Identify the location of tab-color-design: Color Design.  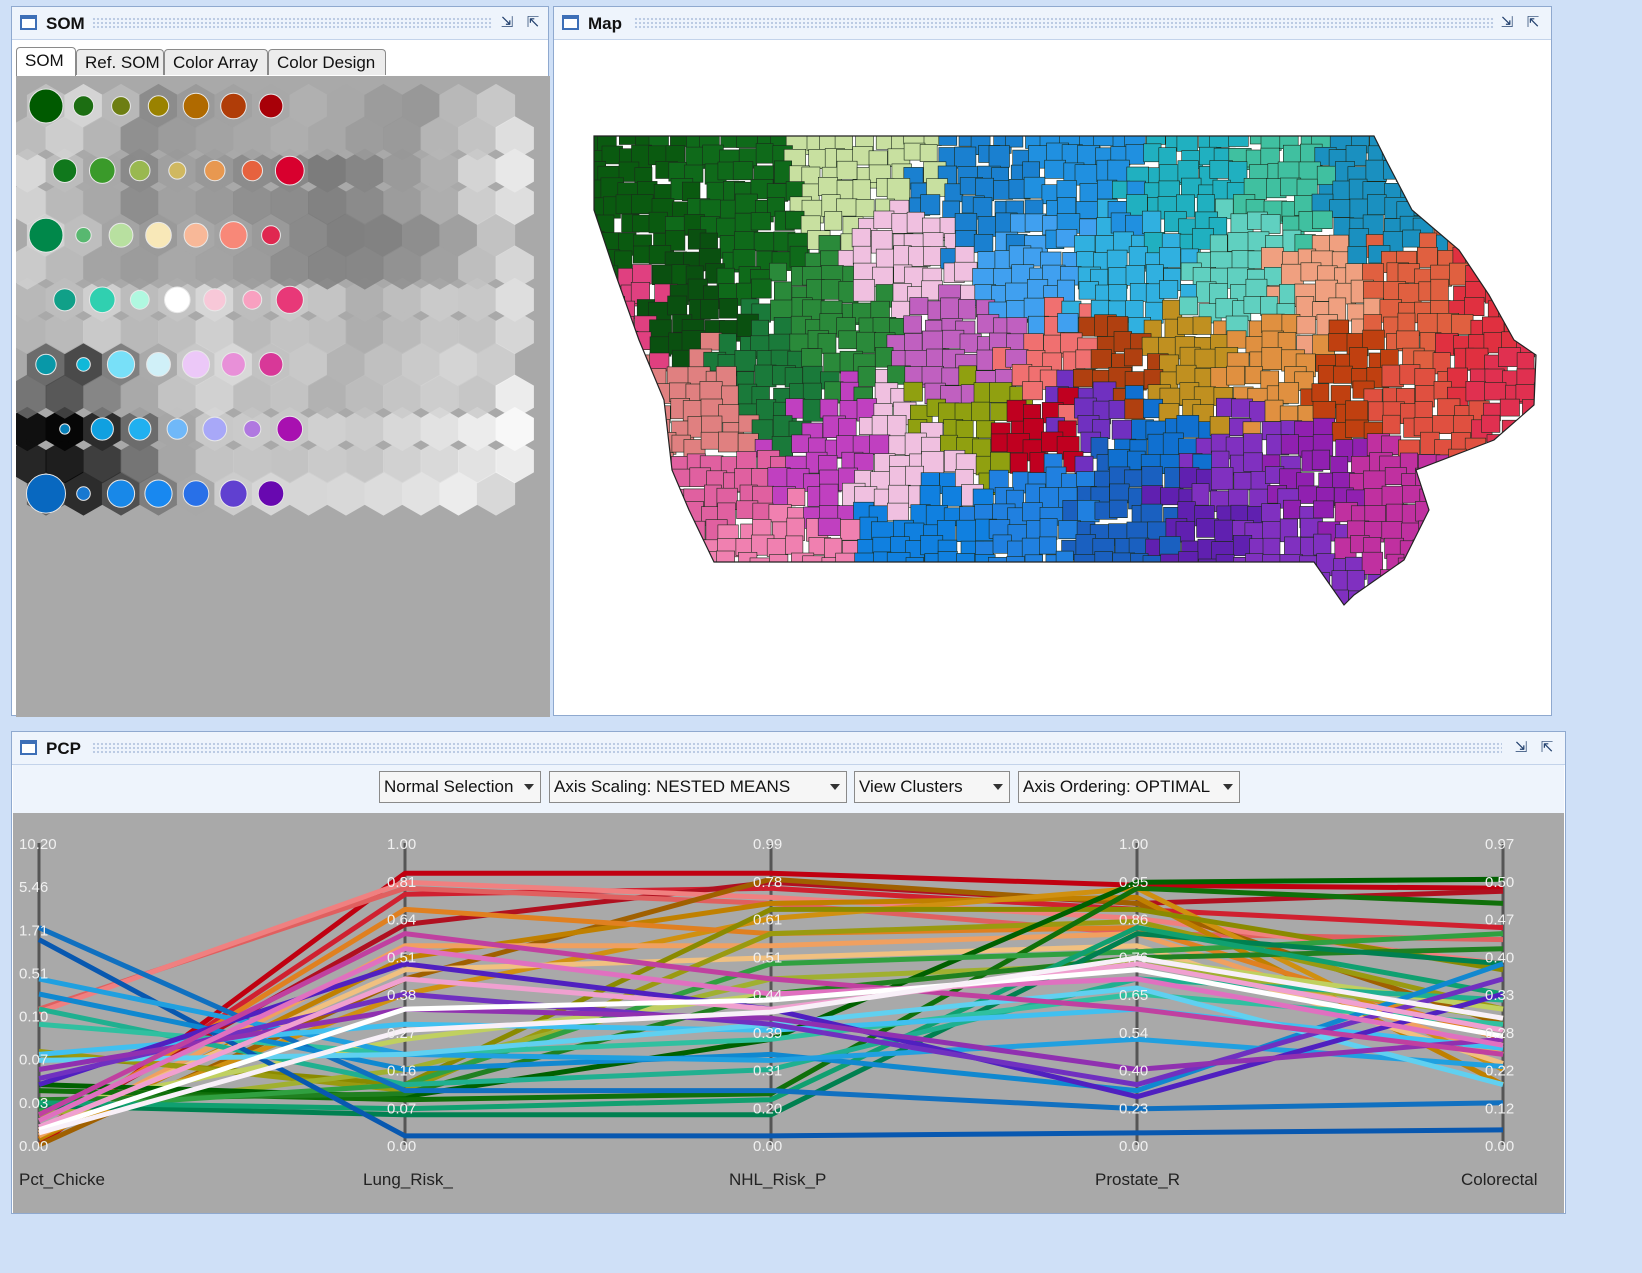
(327, 62).